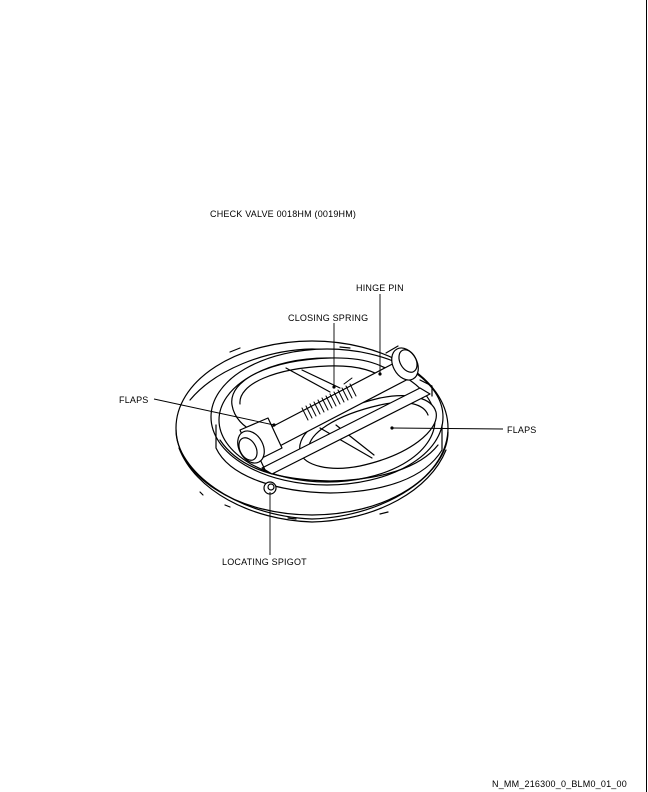 The image size is (648, 792). What do you see at coordinates (522, 430) in the screenshot?
I see `label-flaps-right: FLAPS` at bounding box center [522, 430].